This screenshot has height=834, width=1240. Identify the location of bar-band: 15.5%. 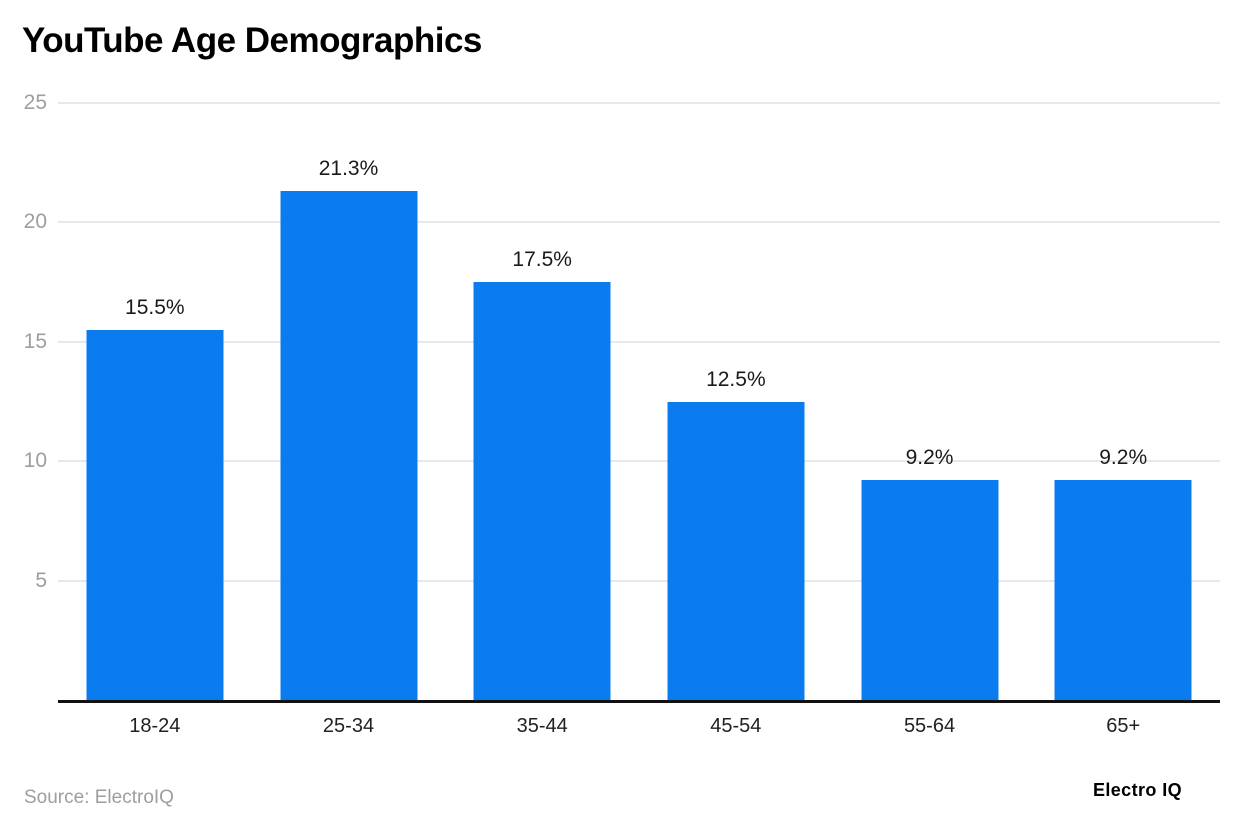
(155, 401).